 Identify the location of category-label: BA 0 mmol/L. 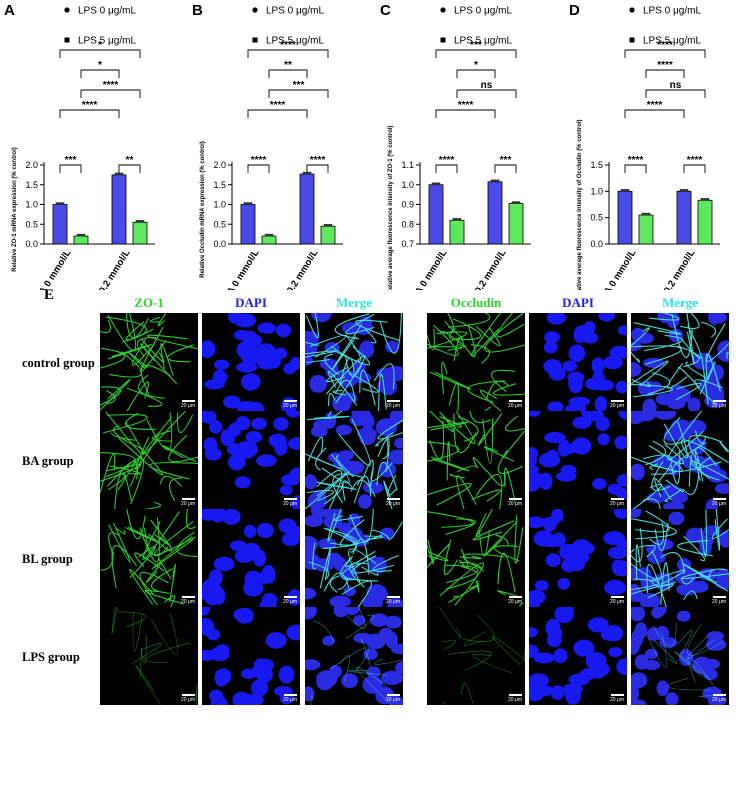
(430, 269).